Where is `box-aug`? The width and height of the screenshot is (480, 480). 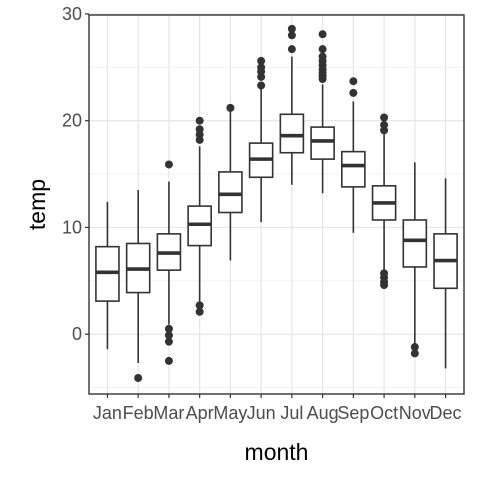
box-aug is located at coordinates (322, 112).